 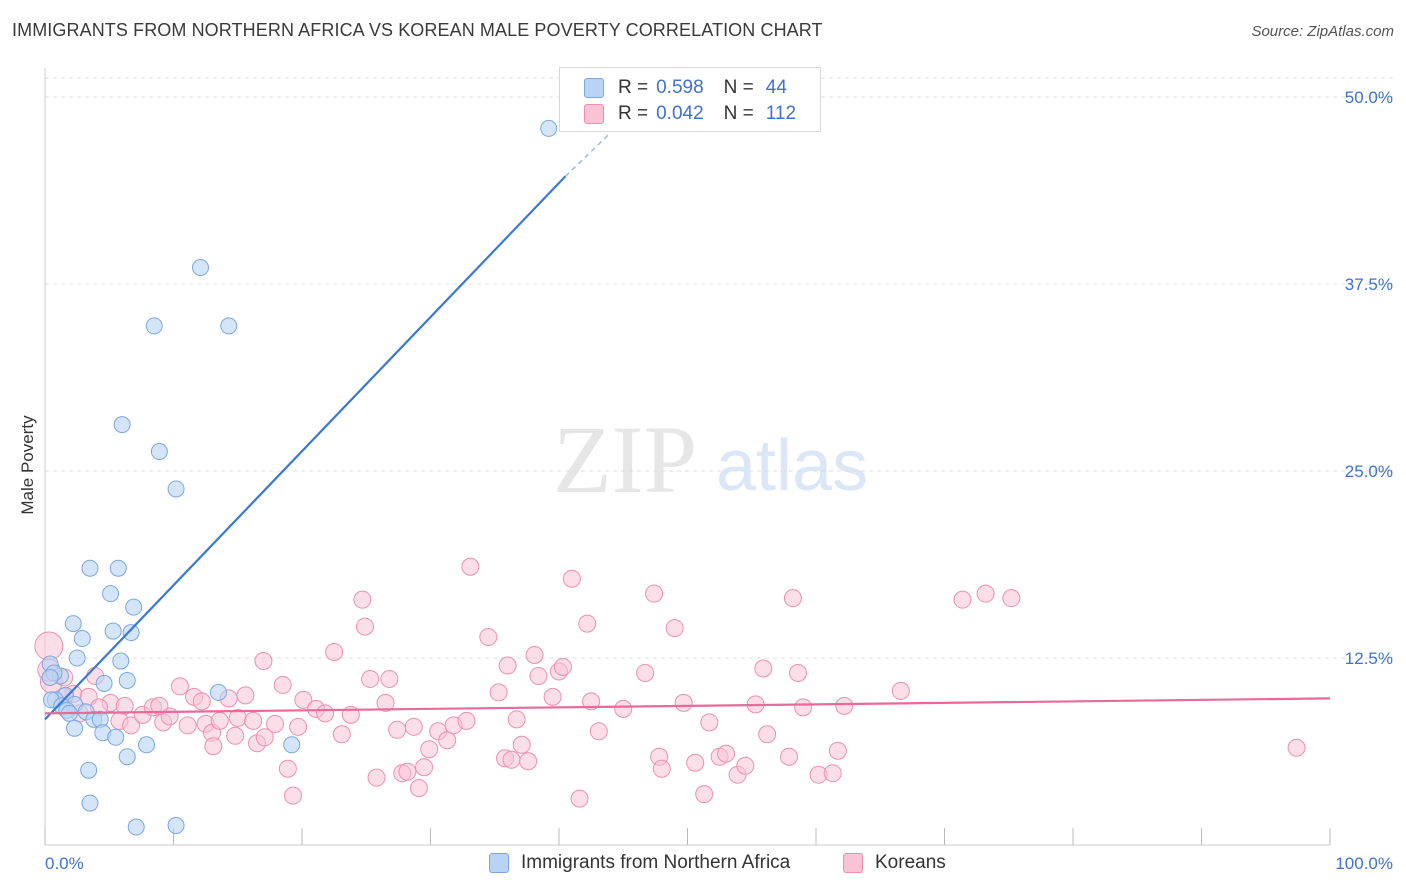 I want to click on legend-item-koreans: Koreans, so click(x=894, y=863).